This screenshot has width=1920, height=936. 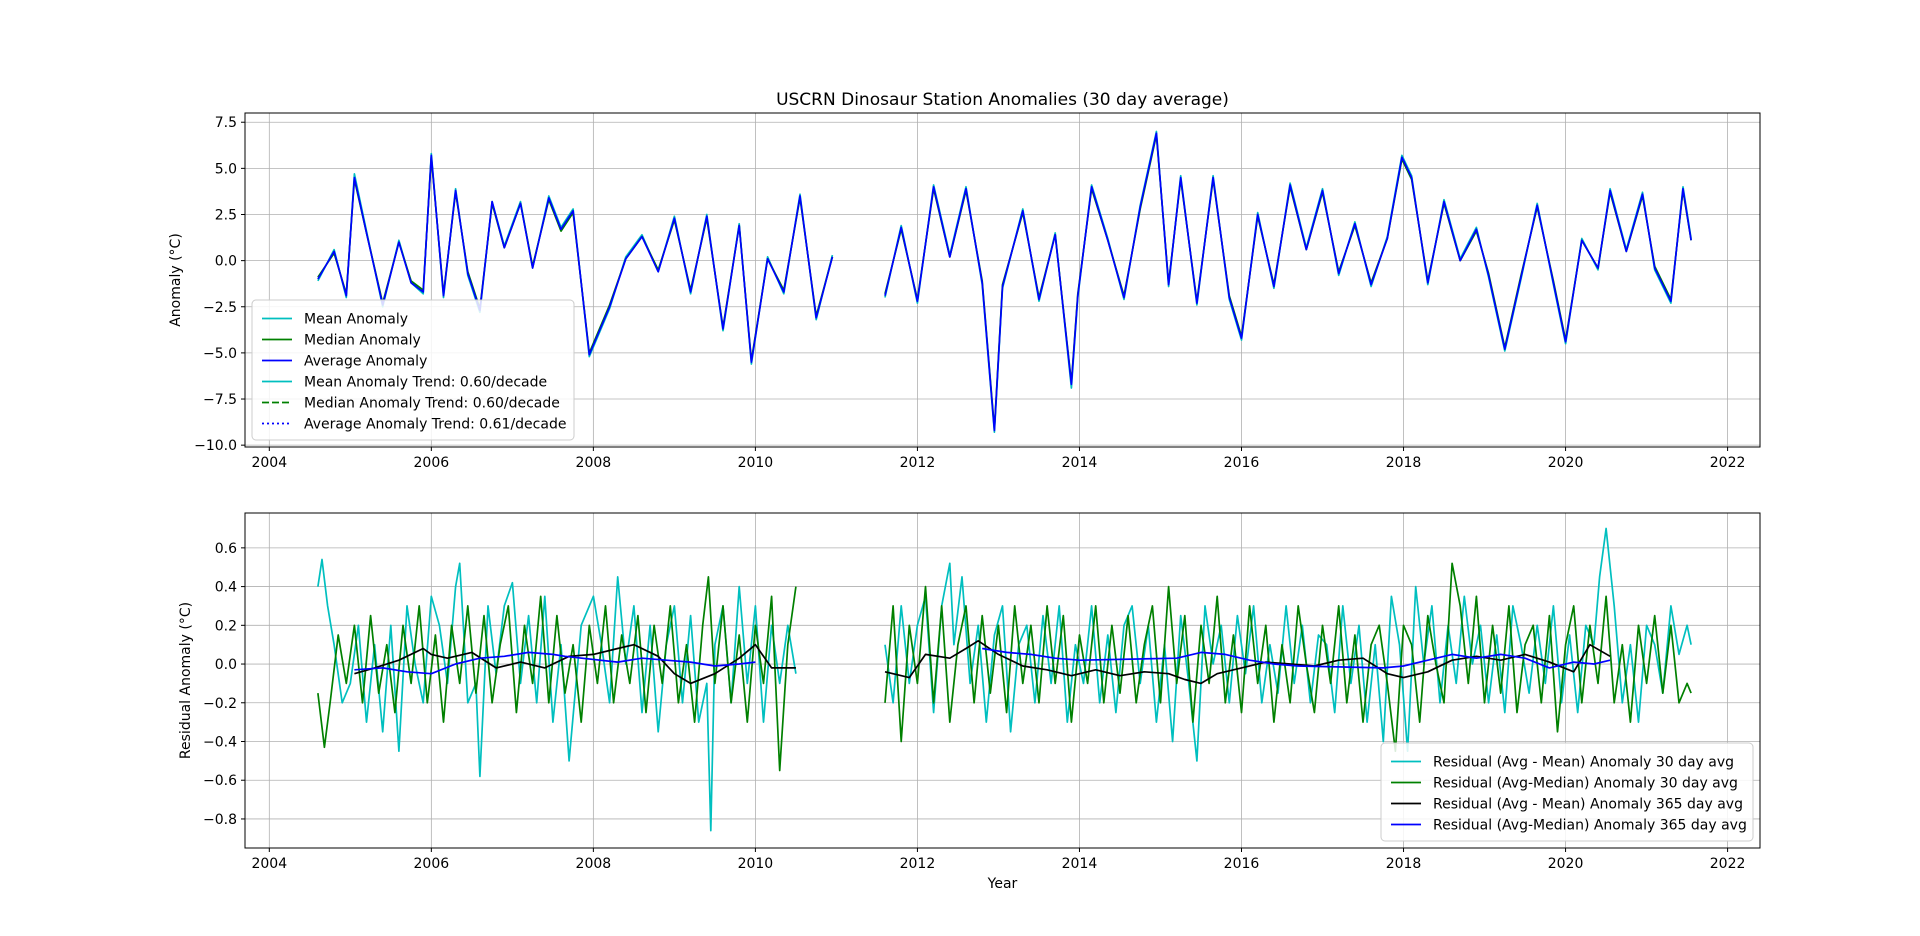 What do you see at coordinates (226, 626) in the screenshot?
I see `y-tick-label: 0.2` at bounding box center [226, 626].